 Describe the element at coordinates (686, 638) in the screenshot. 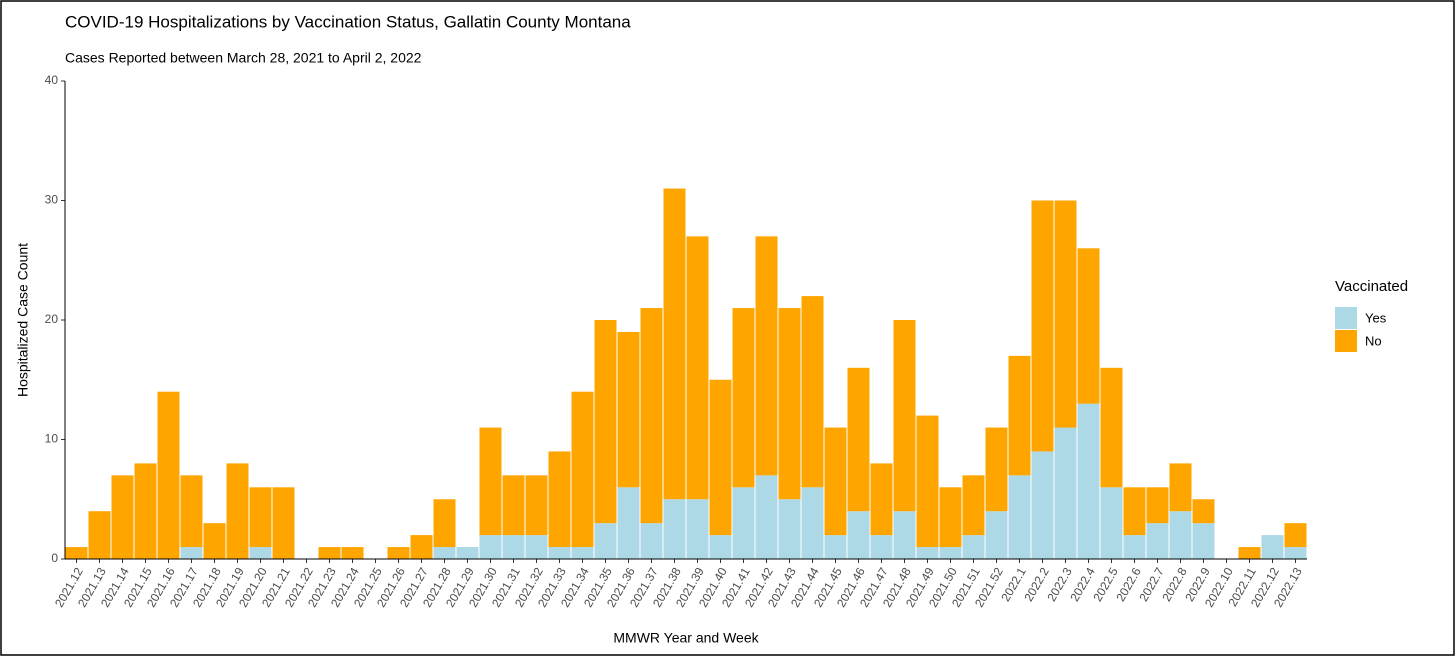

I see `x-axis-title: MMWR Year and Week` at that location.